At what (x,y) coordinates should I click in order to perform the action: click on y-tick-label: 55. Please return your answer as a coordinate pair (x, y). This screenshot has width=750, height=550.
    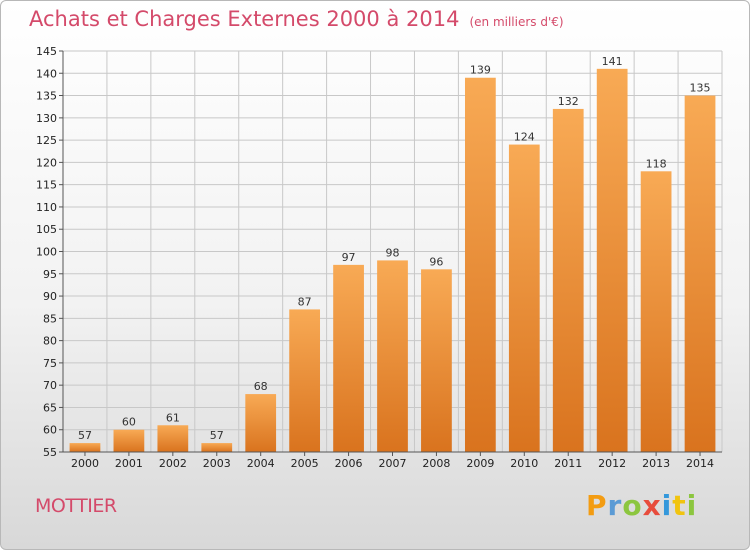
    Looking at the image, I should click on (50, 452).